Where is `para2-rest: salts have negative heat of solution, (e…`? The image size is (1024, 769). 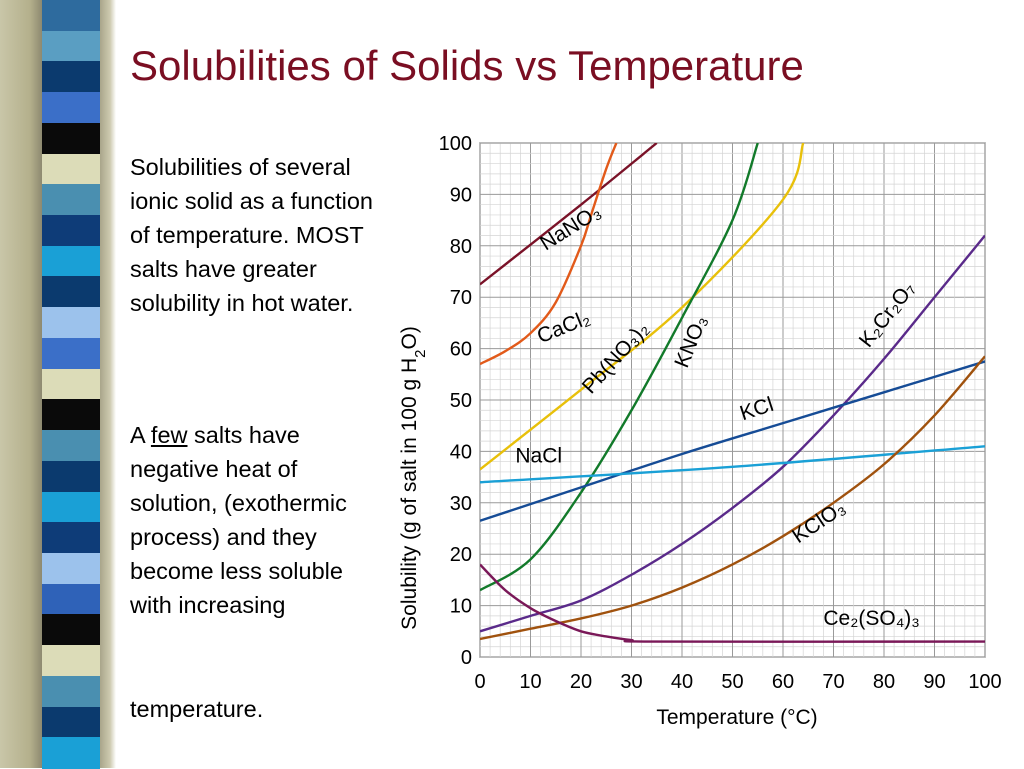
para2-rest: salts have negative heat of solution, (e… is located at coordinates (238, 520).